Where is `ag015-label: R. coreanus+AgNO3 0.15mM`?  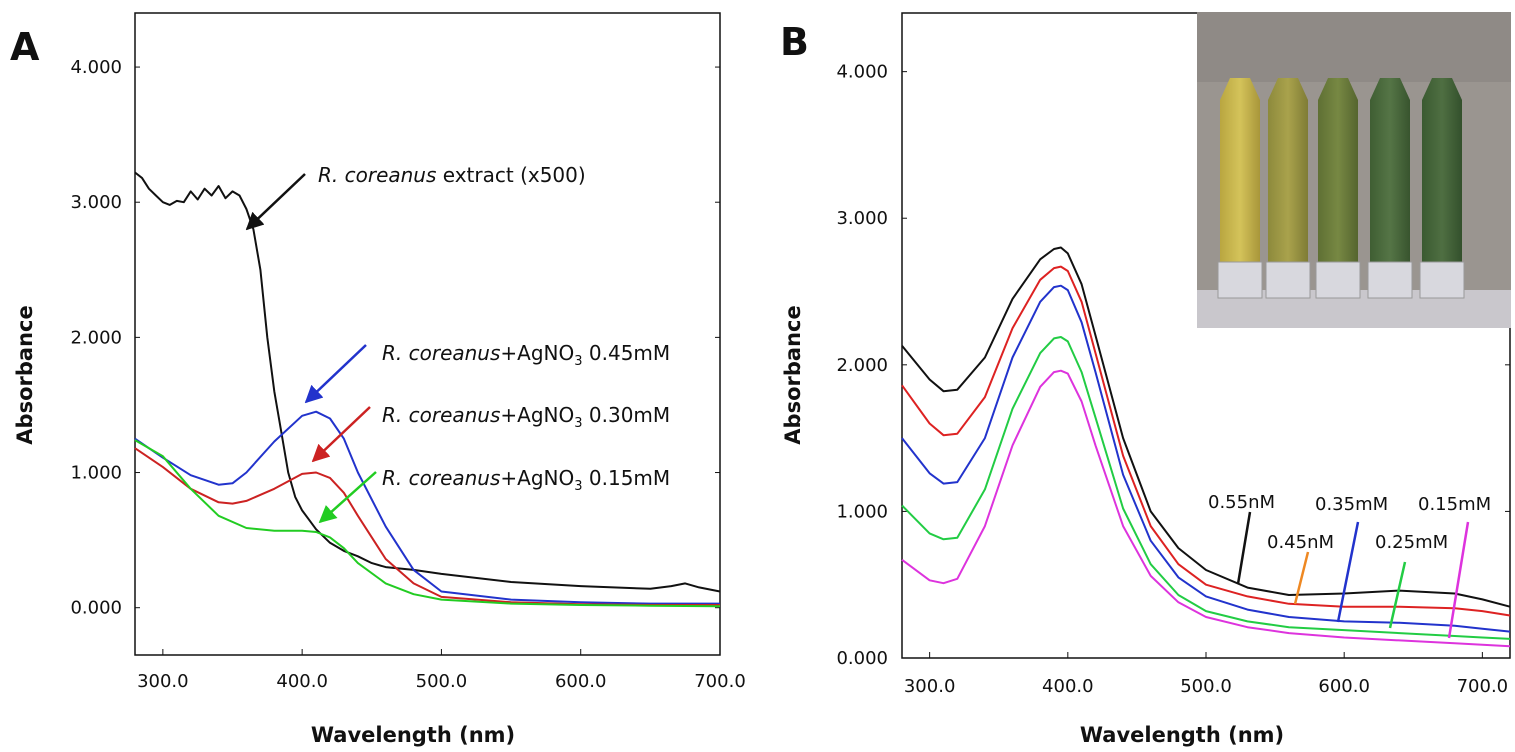
ag015-label: R. coreanus+AgNO3 0.15mM is located at coordinates (526, 480).